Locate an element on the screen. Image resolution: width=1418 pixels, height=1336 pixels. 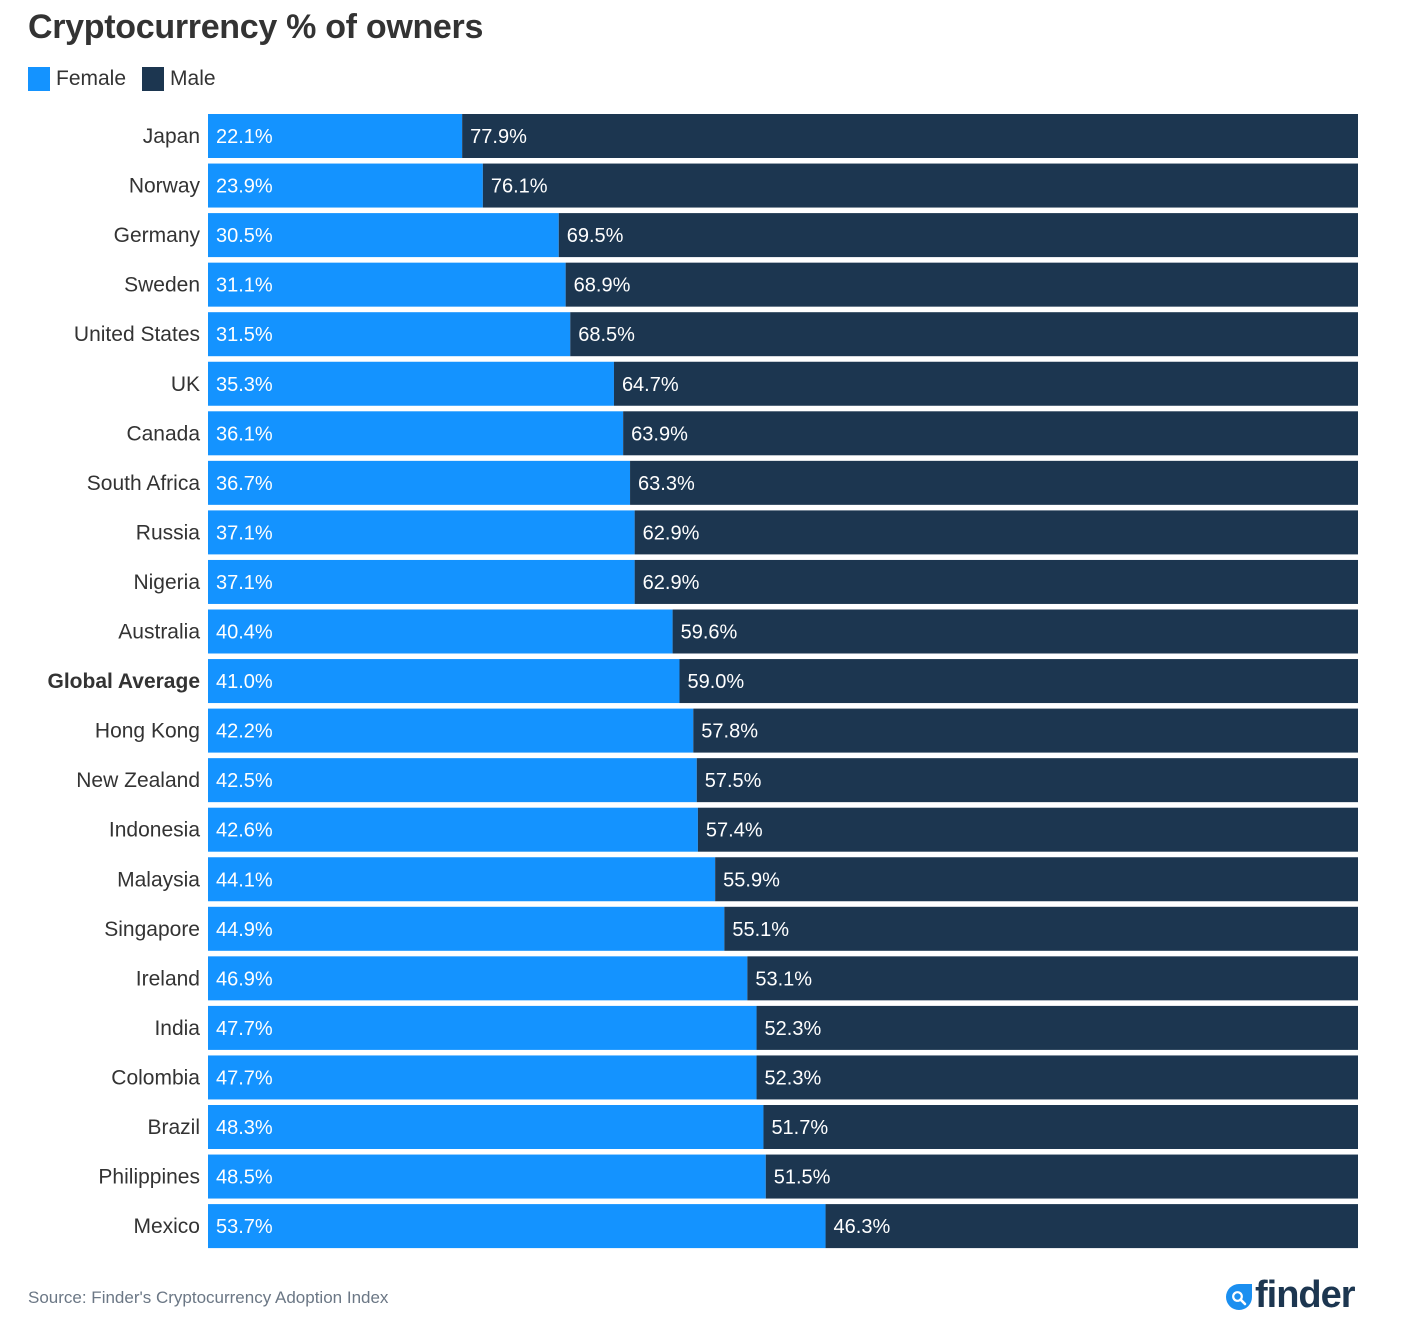
category-label: Norway is located at coordinates (165, 186).